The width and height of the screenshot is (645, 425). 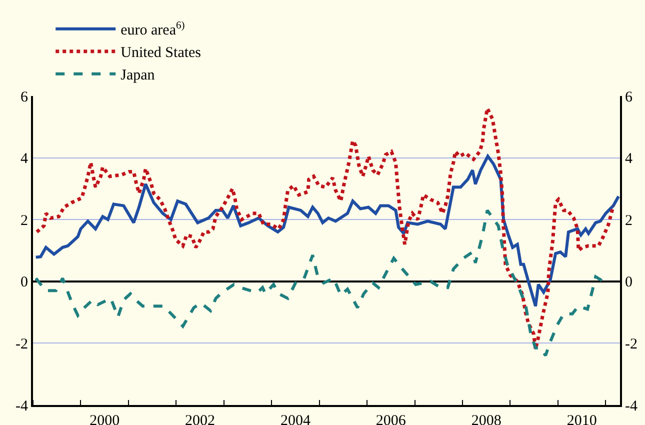 What do you see at coordinates (22, 406) in the screenshot?
I see `y-tick-label: -4` at bounding box center [22, 406].